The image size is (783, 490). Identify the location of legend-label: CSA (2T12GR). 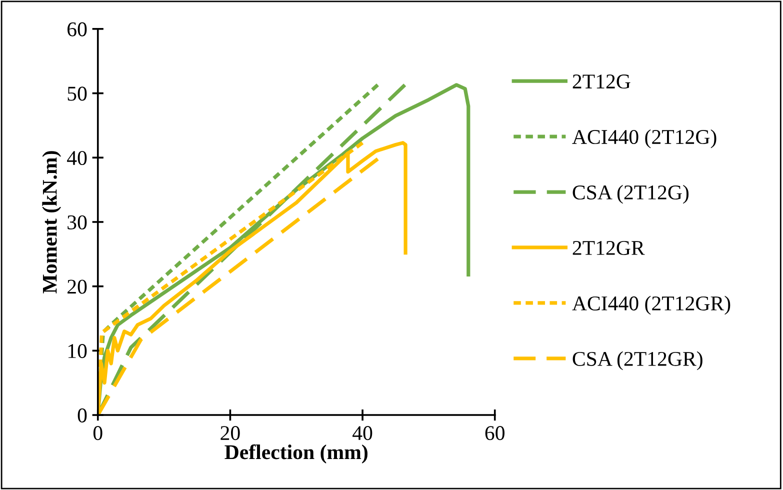
(637, 360).